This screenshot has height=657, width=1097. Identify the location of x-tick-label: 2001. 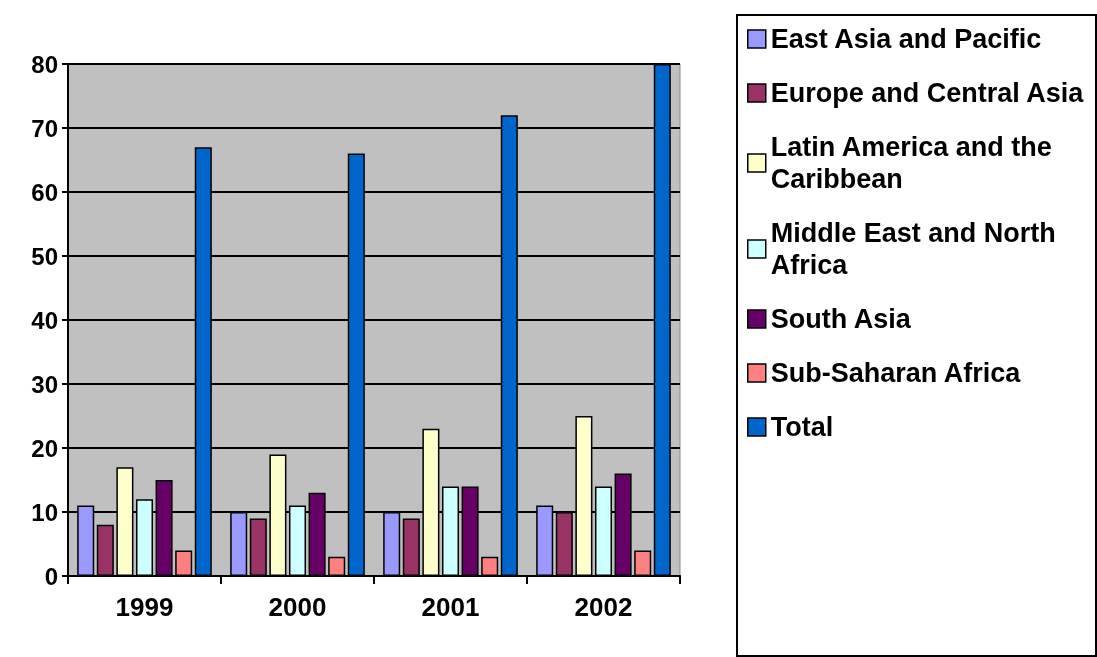
(450, 607).